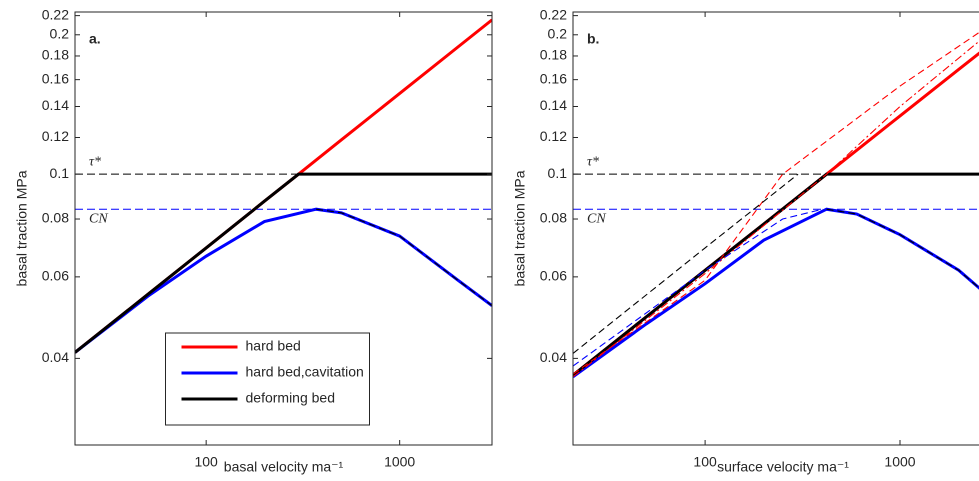  What do you see at coordinates (95, 39) in the screenshot?
I see `panel-label: a.` at bounding box center [95, 39].